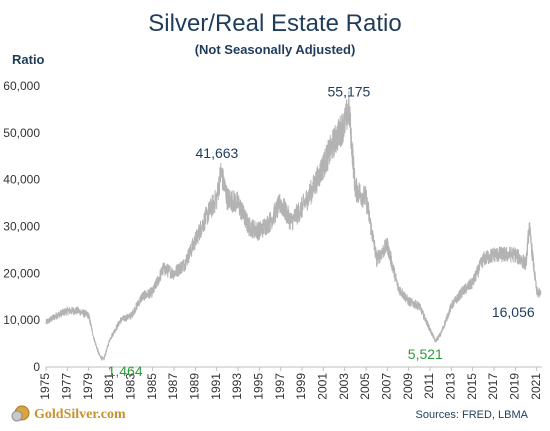  Describe the element at coordinates (536, 386) in the screenshot. I see `x-tick-label: 2021` at that location.